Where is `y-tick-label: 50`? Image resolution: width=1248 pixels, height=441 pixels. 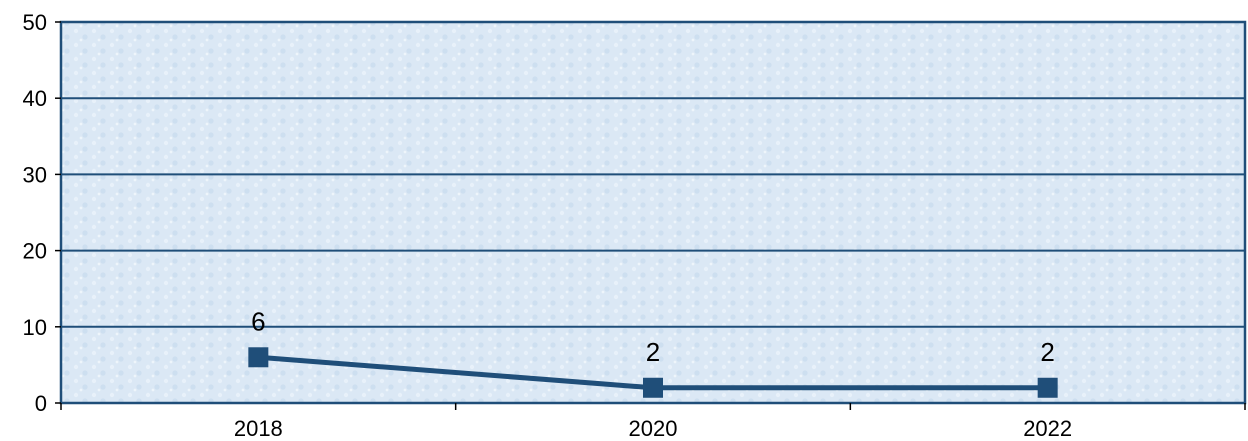 y-tick-label: 50 is located at coordinates (35, 22).